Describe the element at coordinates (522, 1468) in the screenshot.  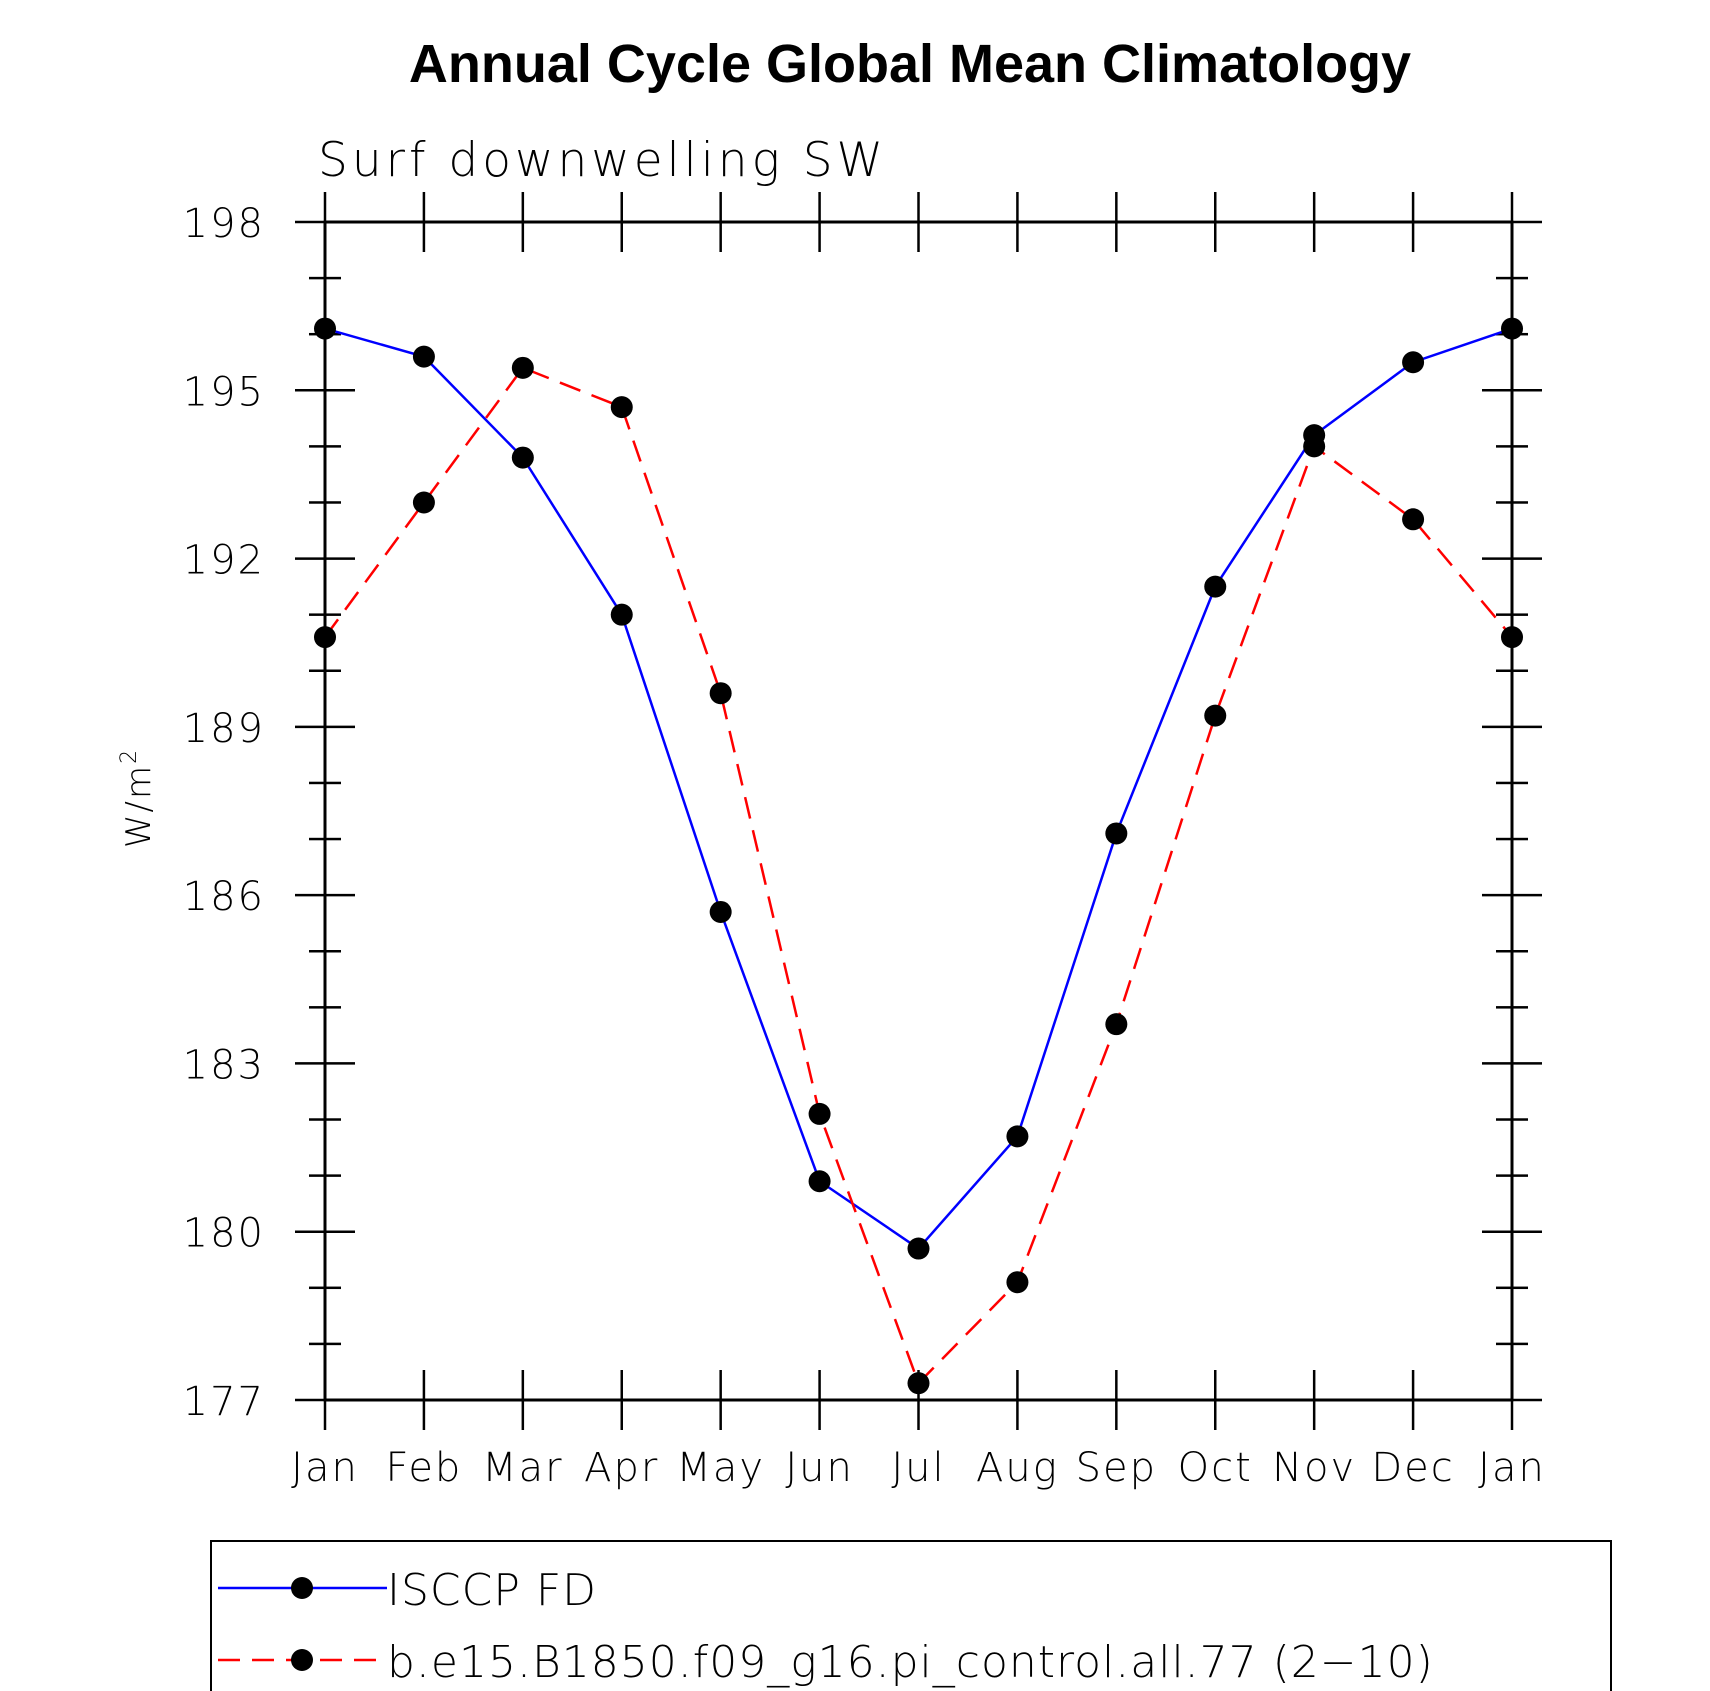
I see `x-tick-label: Mar` at that location.